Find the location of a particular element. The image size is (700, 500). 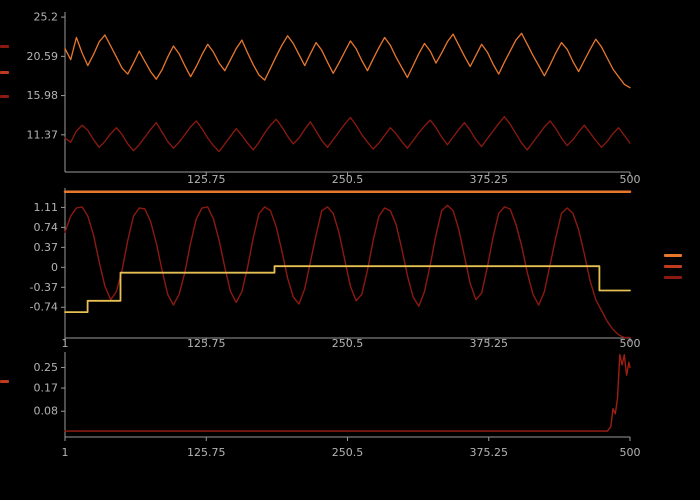

y-tick-label: -0.74 is located at coordinates (44, 307).